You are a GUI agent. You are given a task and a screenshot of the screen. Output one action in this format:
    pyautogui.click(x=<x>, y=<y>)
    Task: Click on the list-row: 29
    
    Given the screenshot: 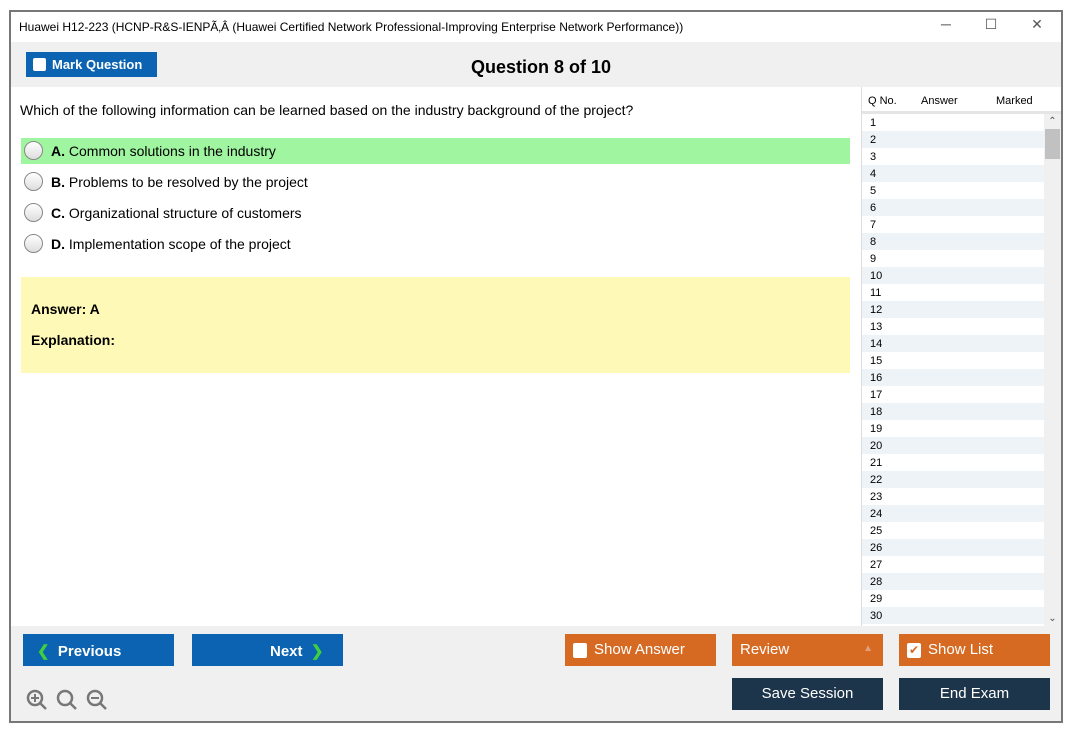 What is the action you would take?
    pyautogui.click(x=876, y=599)
    